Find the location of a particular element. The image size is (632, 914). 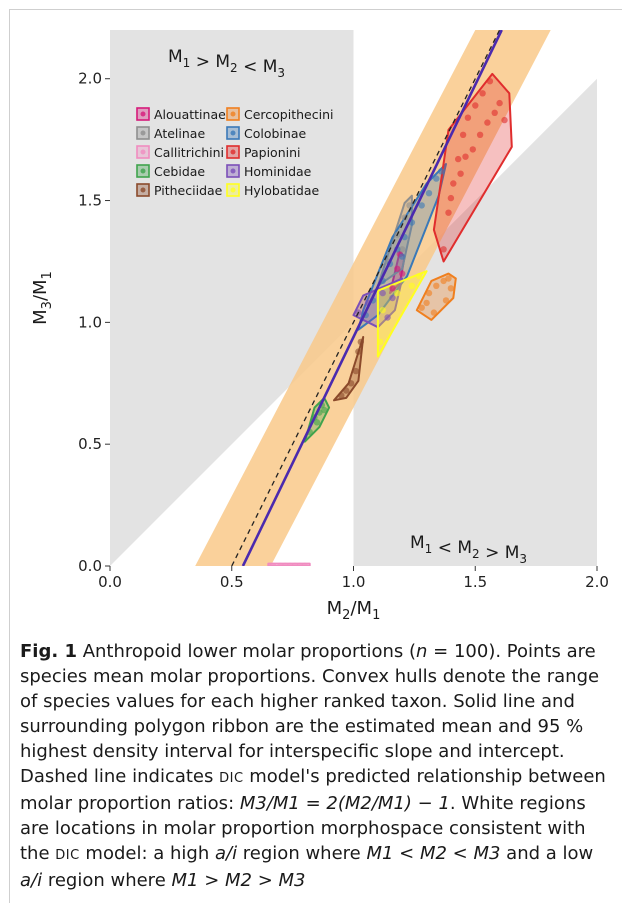

caption-part: a/i is located at coordinates (31, 880).